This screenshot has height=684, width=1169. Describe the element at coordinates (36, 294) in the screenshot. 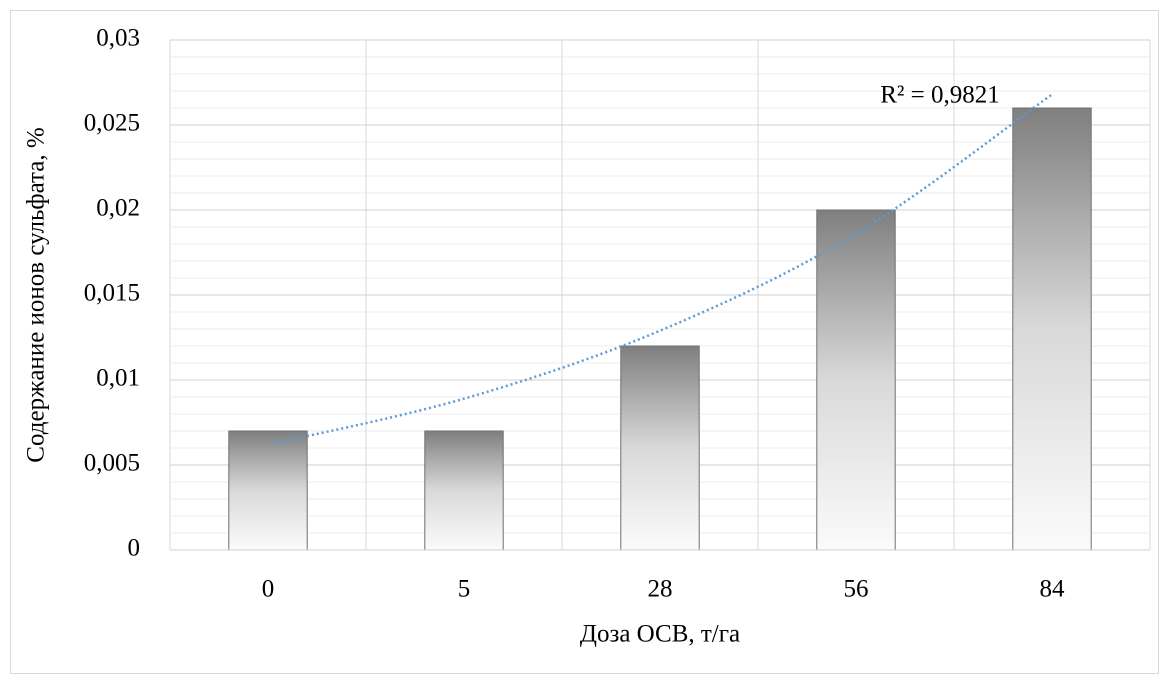

I see `y-axis-title: Содержание ионов сульфата, %` at that location.